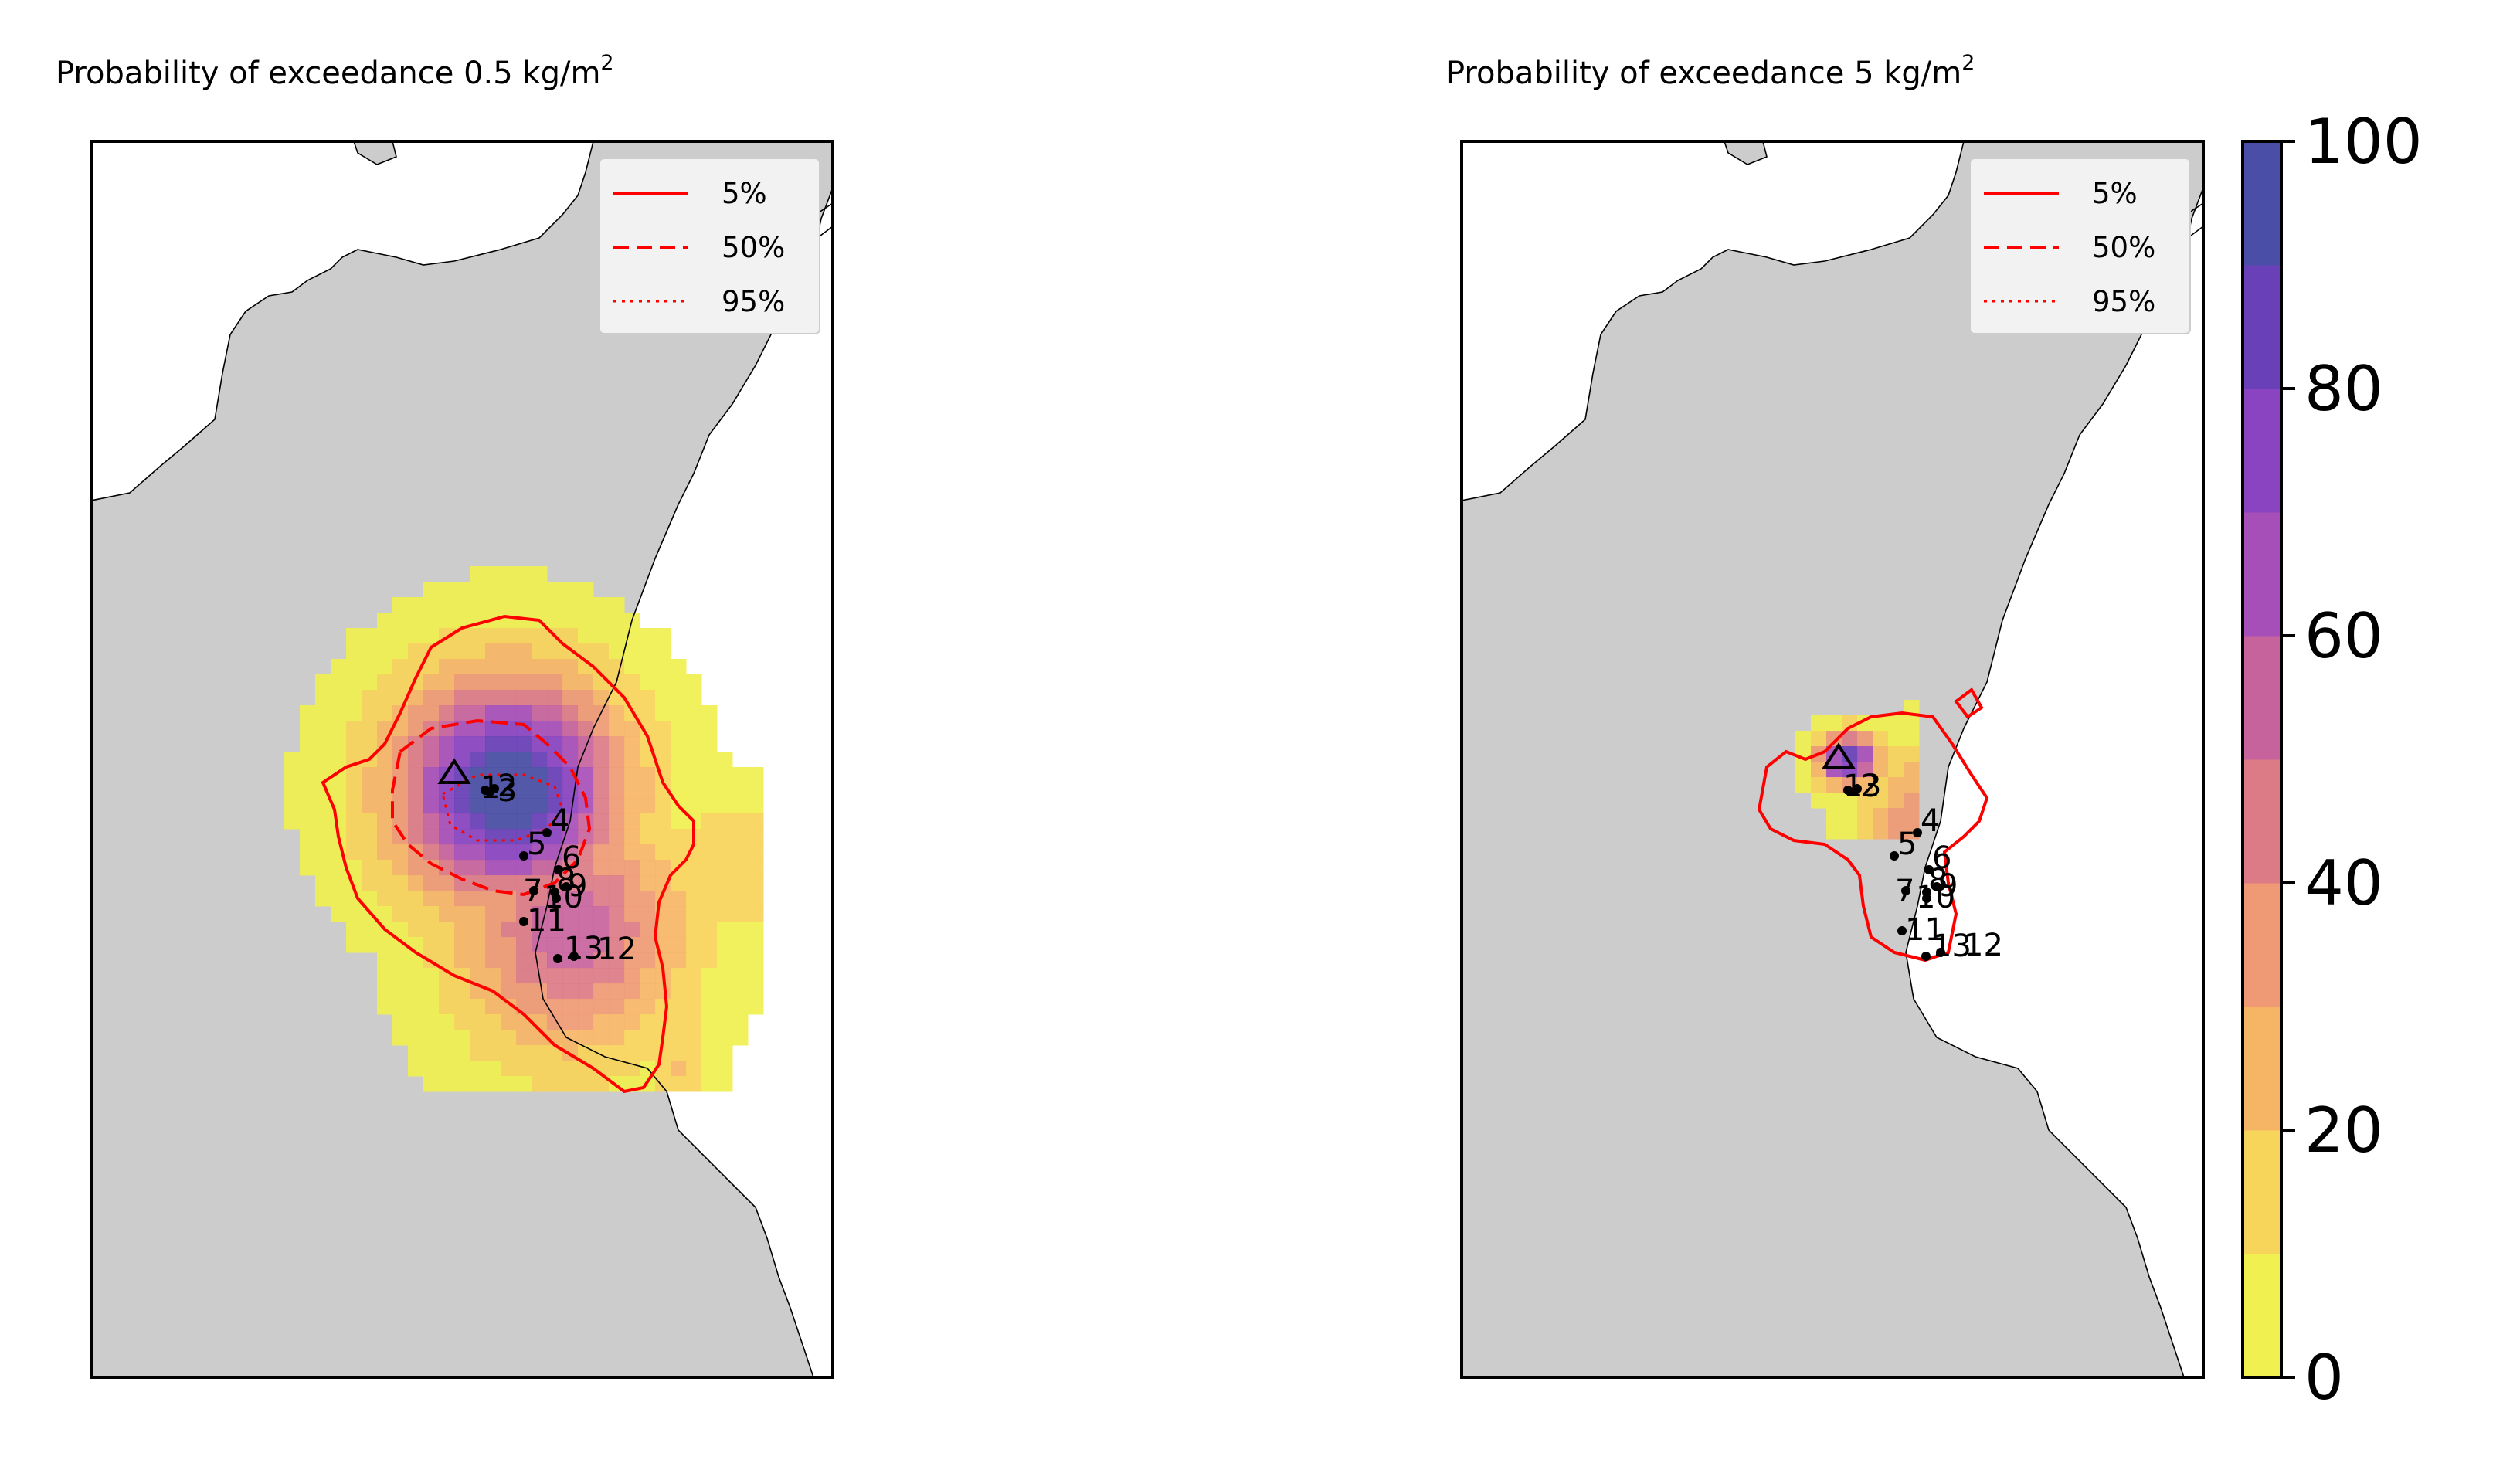 This screenshot has width=2520, height=1470. Describe the element at coordinates (536, 844) in the screenshot. I see `site-label: 5` at that location.